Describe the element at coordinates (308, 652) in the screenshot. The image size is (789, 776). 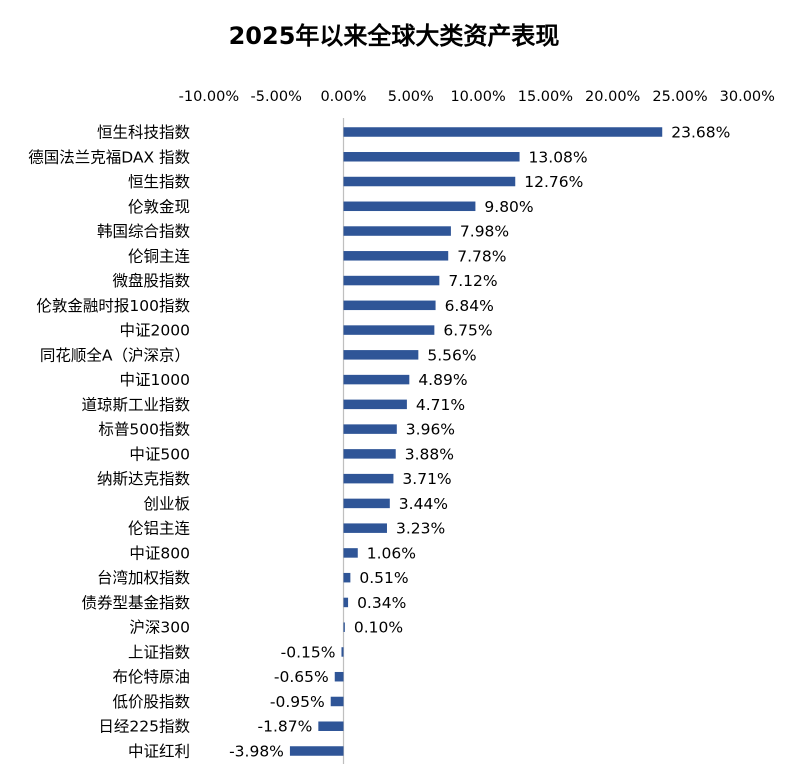
I see `value-label: -0.15%` at that location.